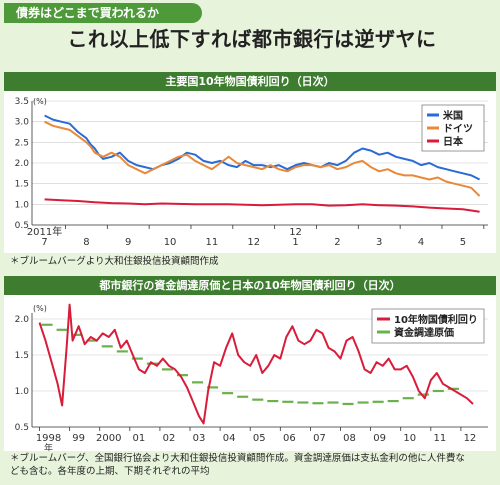 The height and width of the screenshot is (485, 500). What do you see at coordinates (295, 232) in the screenshot?
I see `x-year-label: 12` at bounding box center [295, 232].